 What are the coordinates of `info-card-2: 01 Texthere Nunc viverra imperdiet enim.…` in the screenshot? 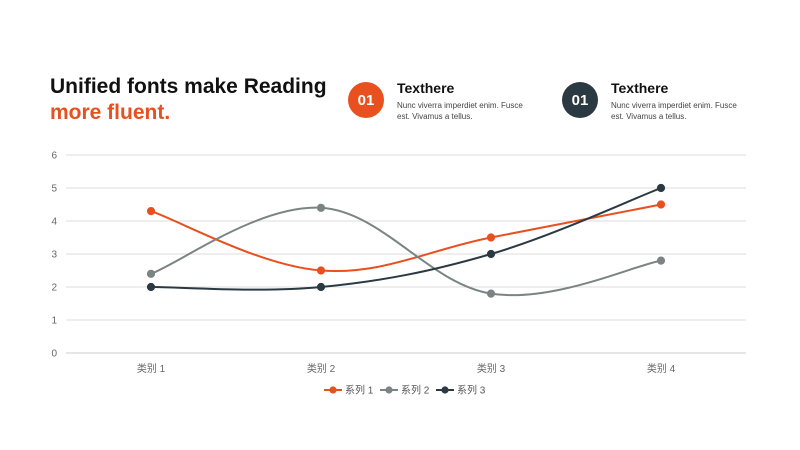 It's located at (662, 102).